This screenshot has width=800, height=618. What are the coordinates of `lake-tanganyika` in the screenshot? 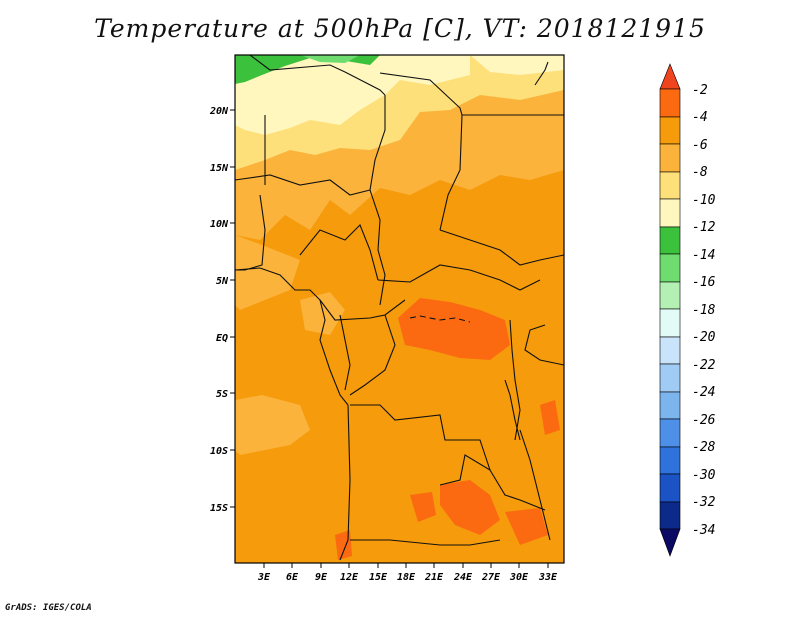 It's located at (512, 410).